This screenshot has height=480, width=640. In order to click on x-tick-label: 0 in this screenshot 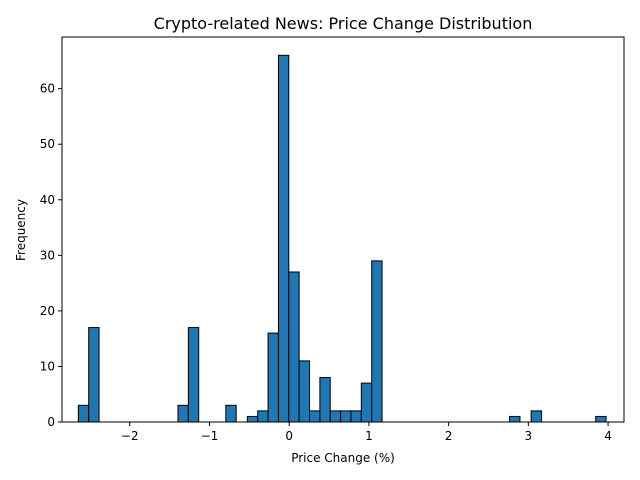, I will do `click(289, 436)`.